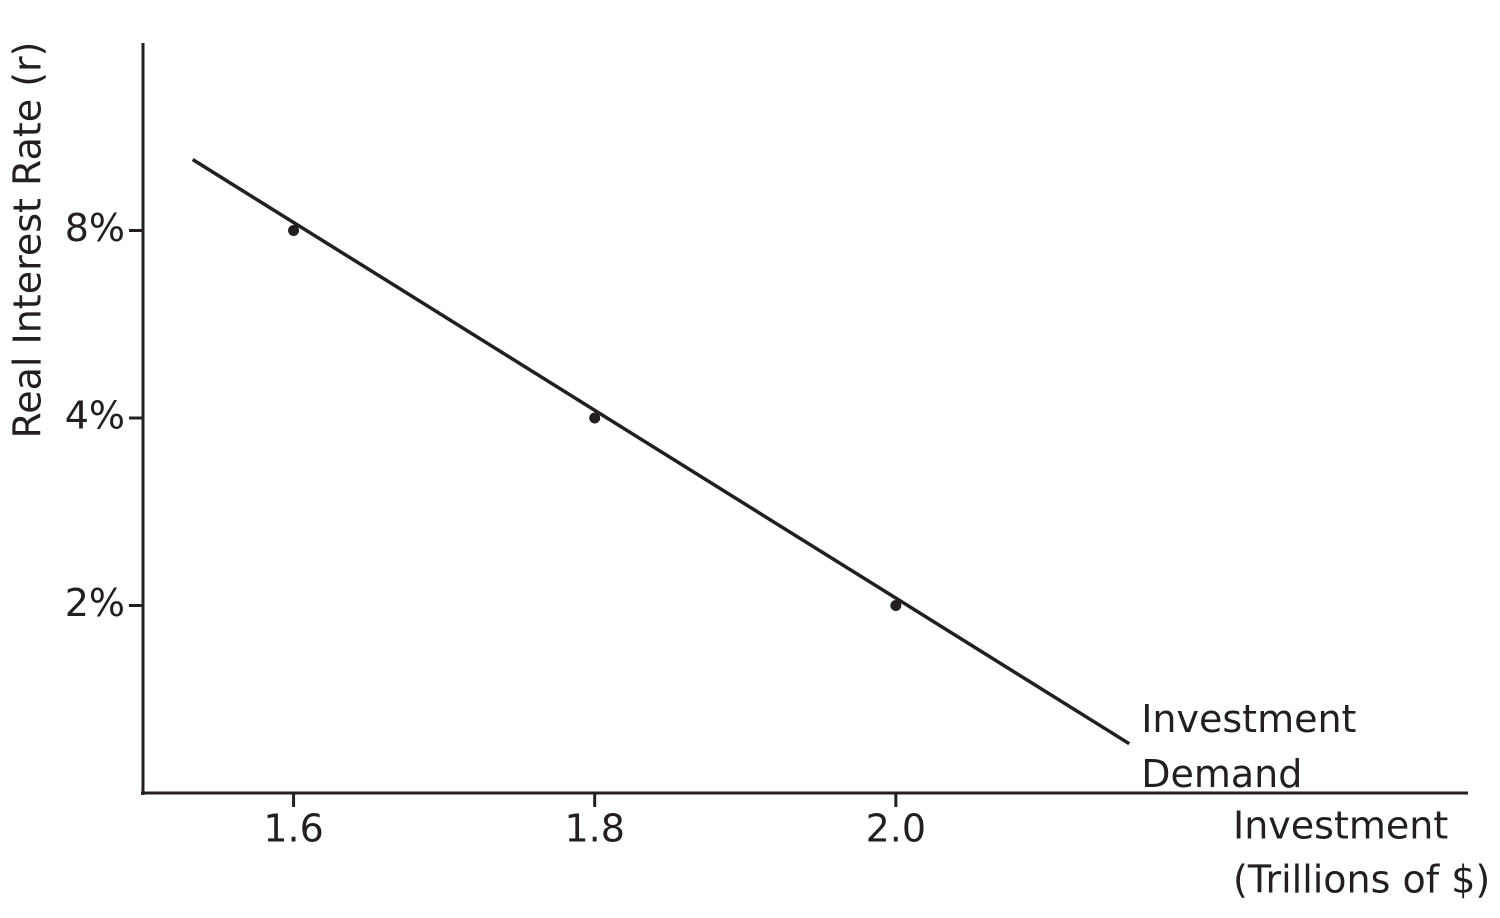 The height and width of the screenshot is (918, 1500). I want to click on y-tick-label: 4%, so click(95, 416).